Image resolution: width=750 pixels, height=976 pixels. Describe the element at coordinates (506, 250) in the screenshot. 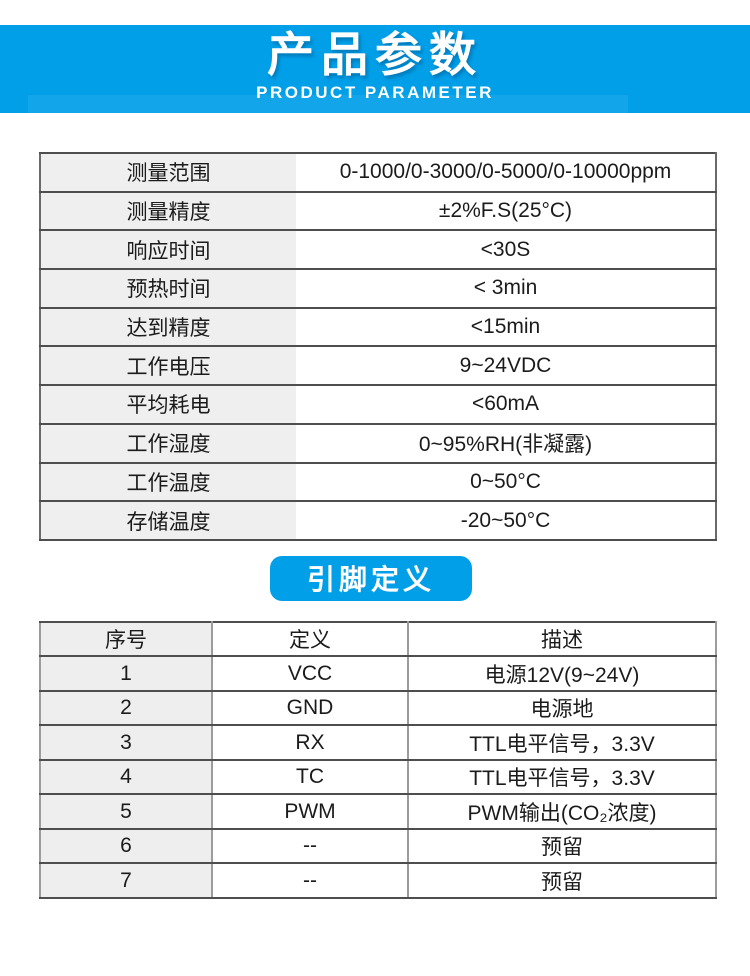

I see `spec-value: <30S` at that location.